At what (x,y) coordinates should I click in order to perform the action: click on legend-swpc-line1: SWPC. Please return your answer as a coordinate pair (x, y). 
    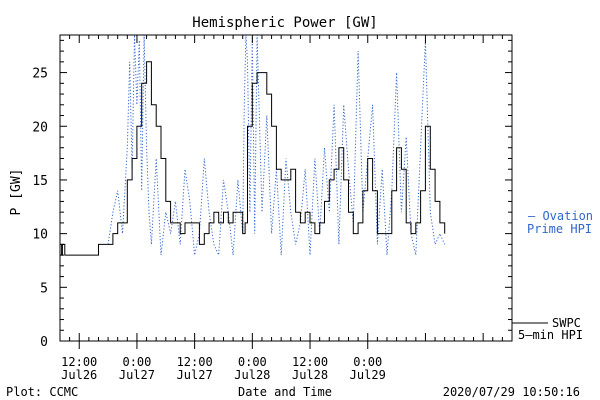
    Looking at the image, I should click on (566, 323).